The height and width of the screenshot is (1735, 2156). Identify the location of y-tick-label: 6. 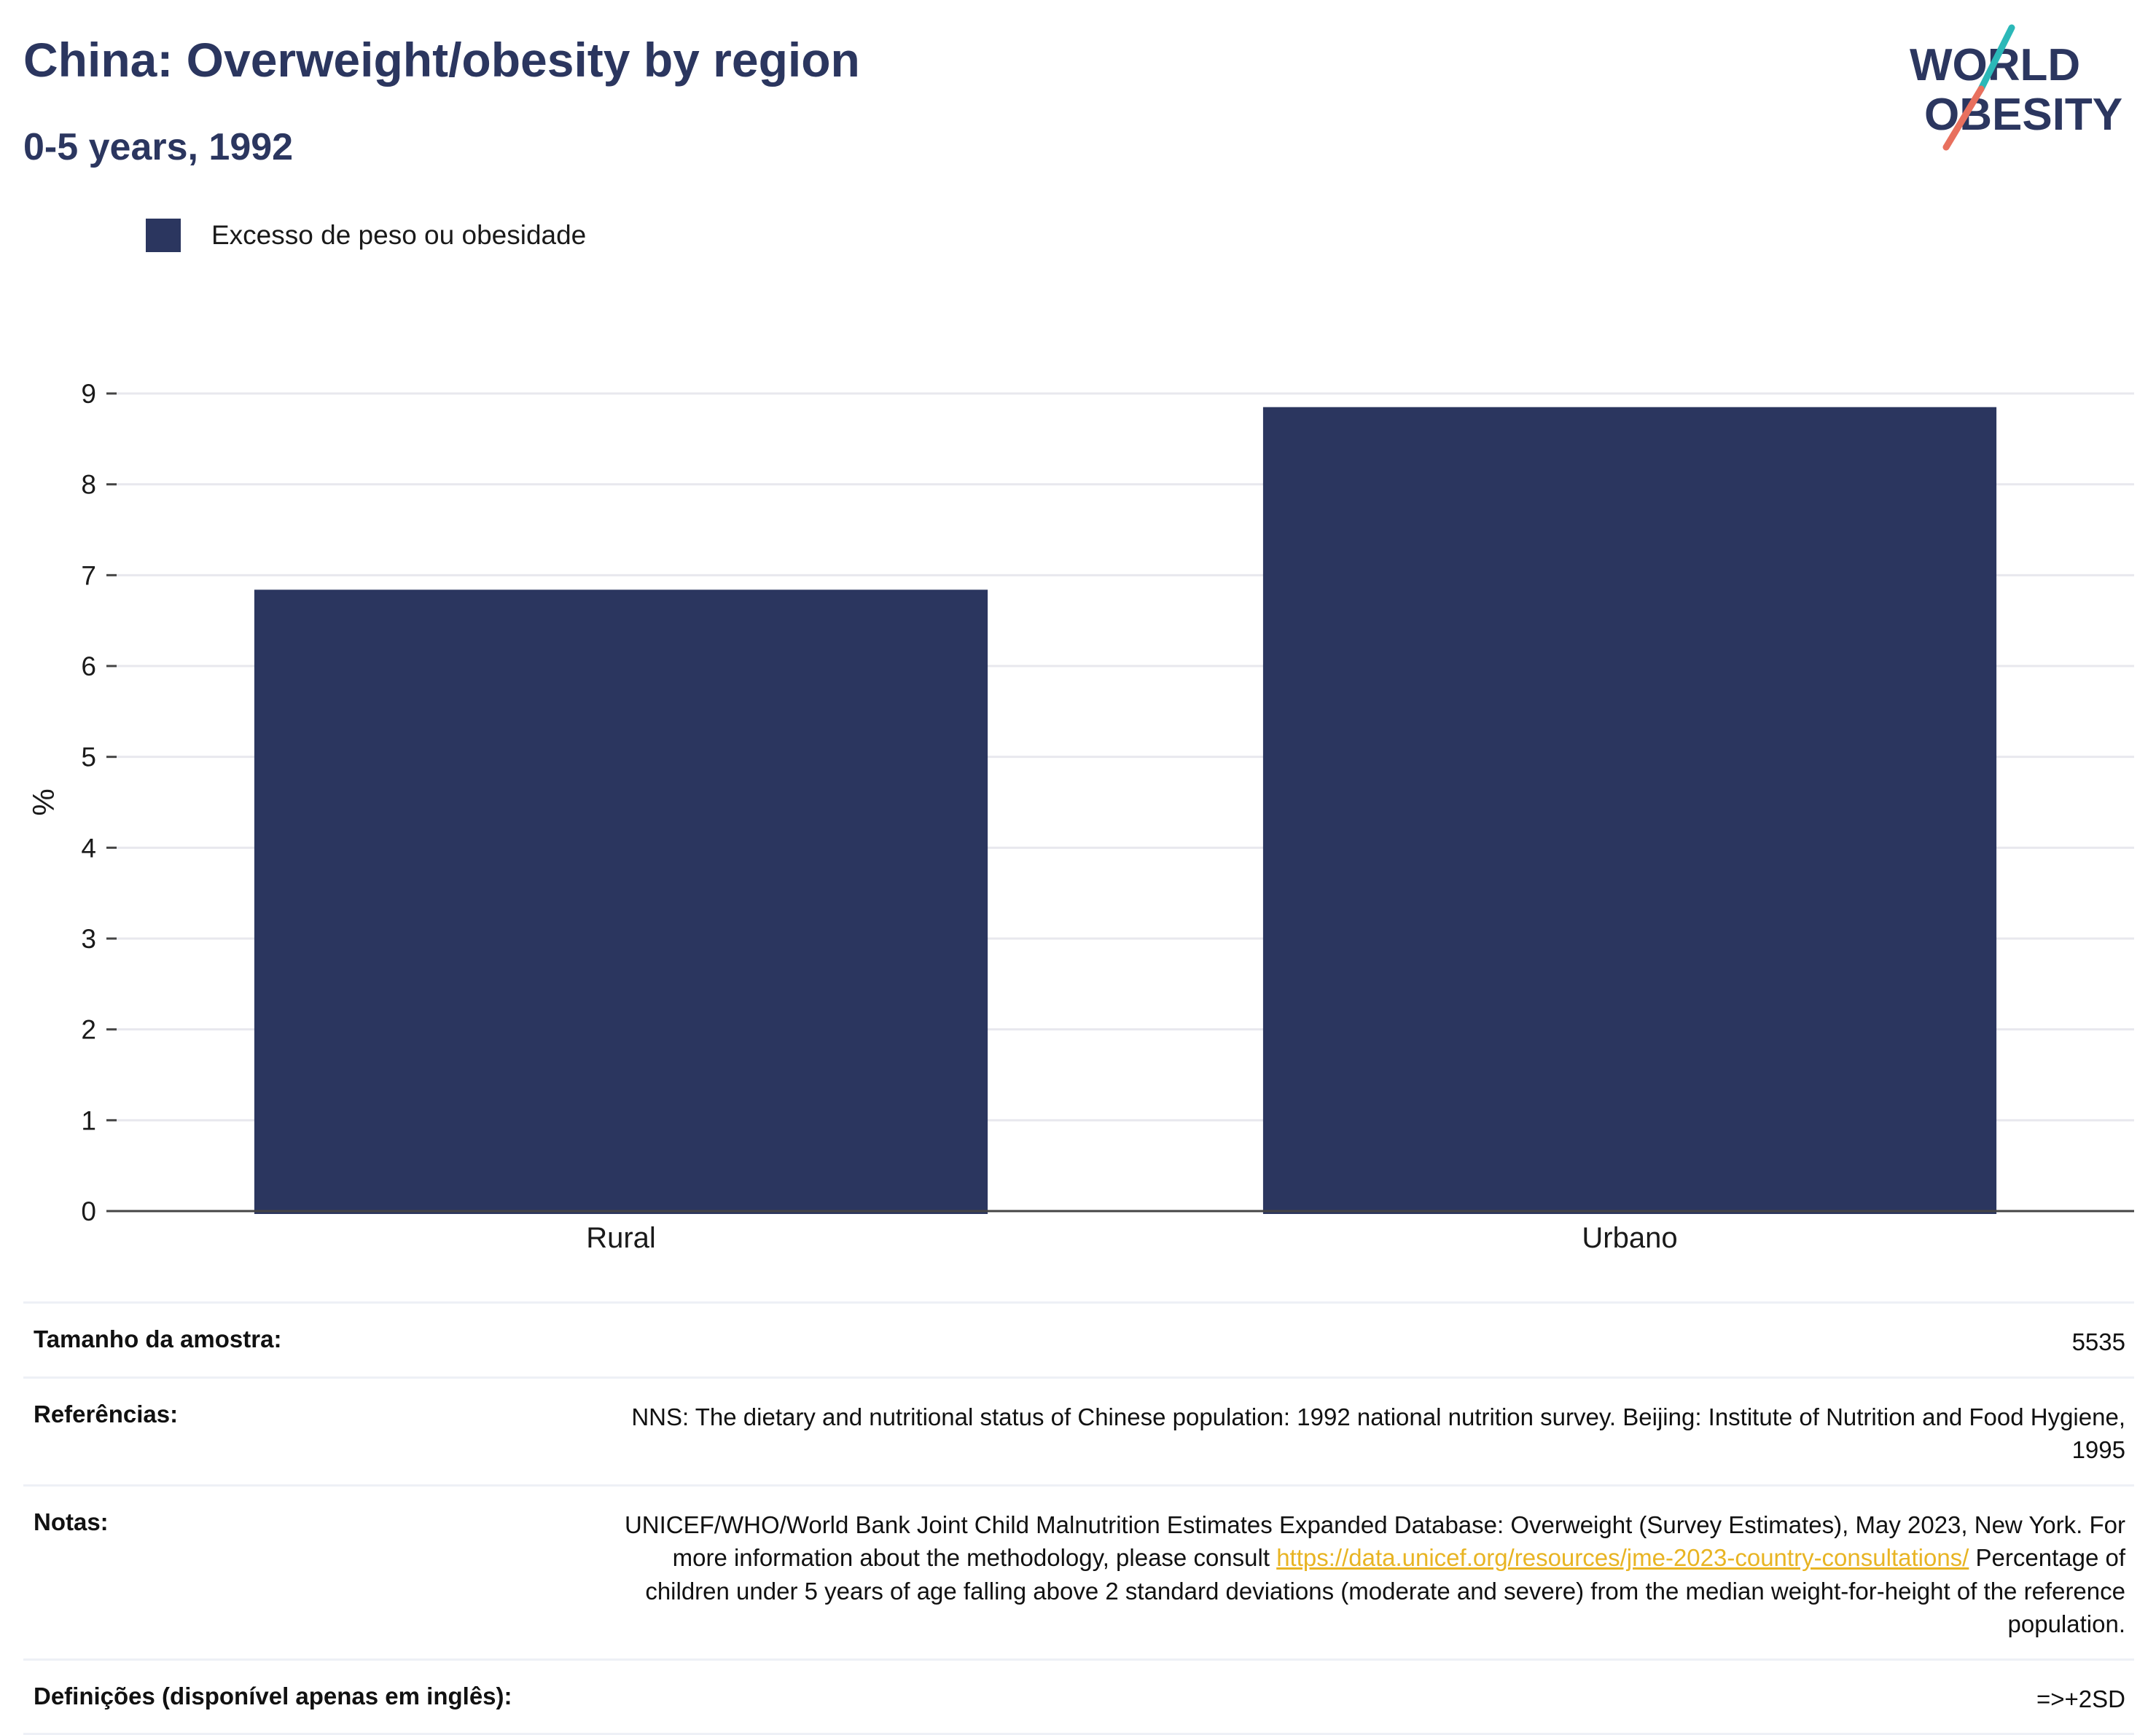
(88, 666).